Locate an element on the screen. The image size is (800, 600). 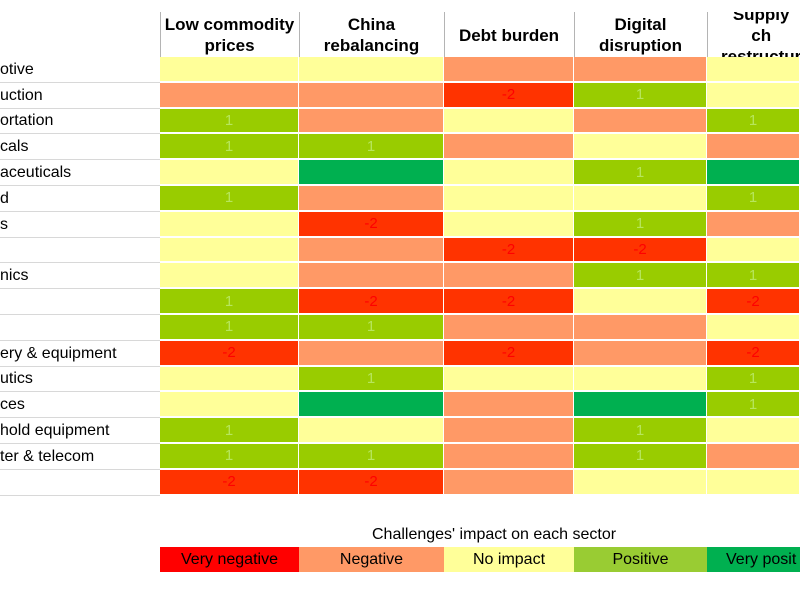
row-label: hold equipment is located at coordinates (55, 431).